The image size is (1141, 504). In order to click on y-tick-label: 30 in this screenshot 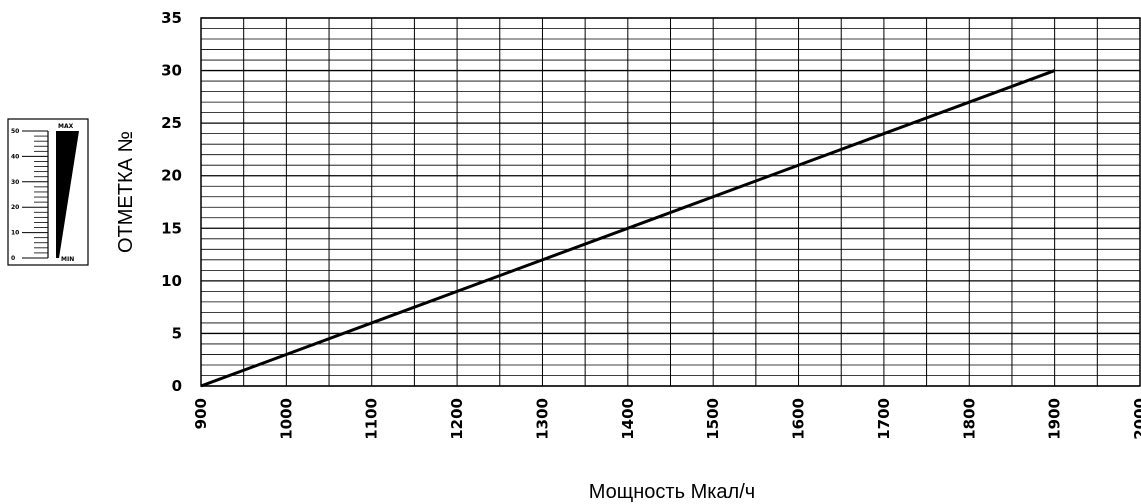, I will do `click(171, 71)`.